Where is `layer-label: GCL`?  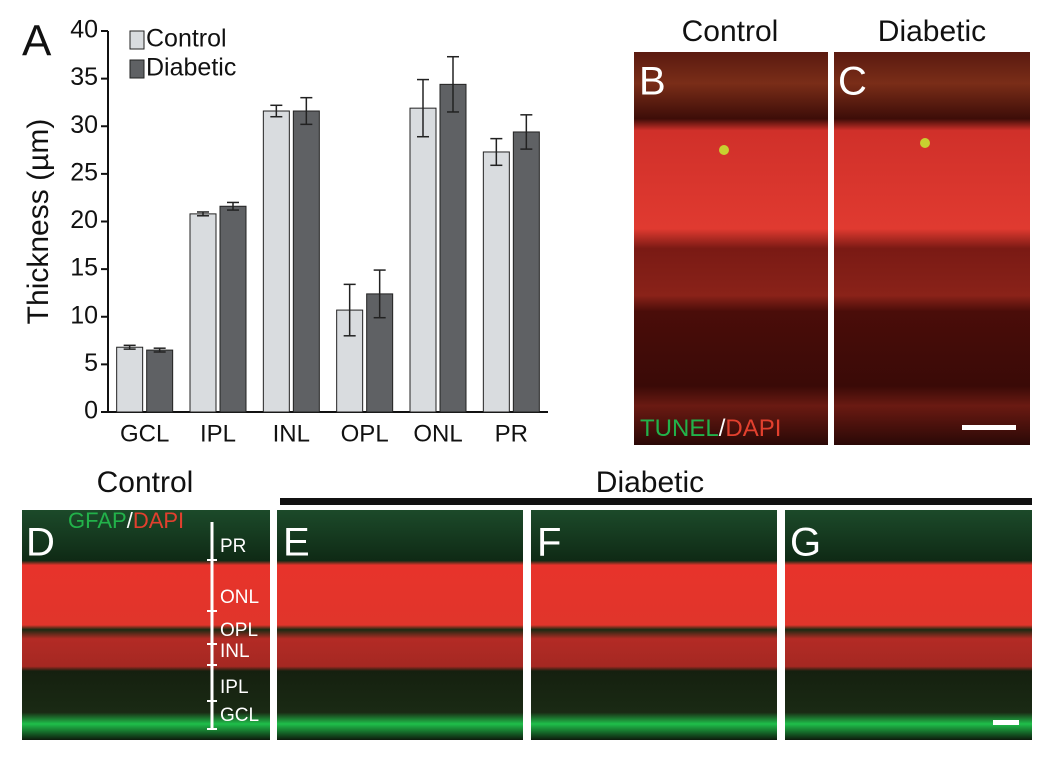
layer-label: GCL is located at coordinates (239, 715).